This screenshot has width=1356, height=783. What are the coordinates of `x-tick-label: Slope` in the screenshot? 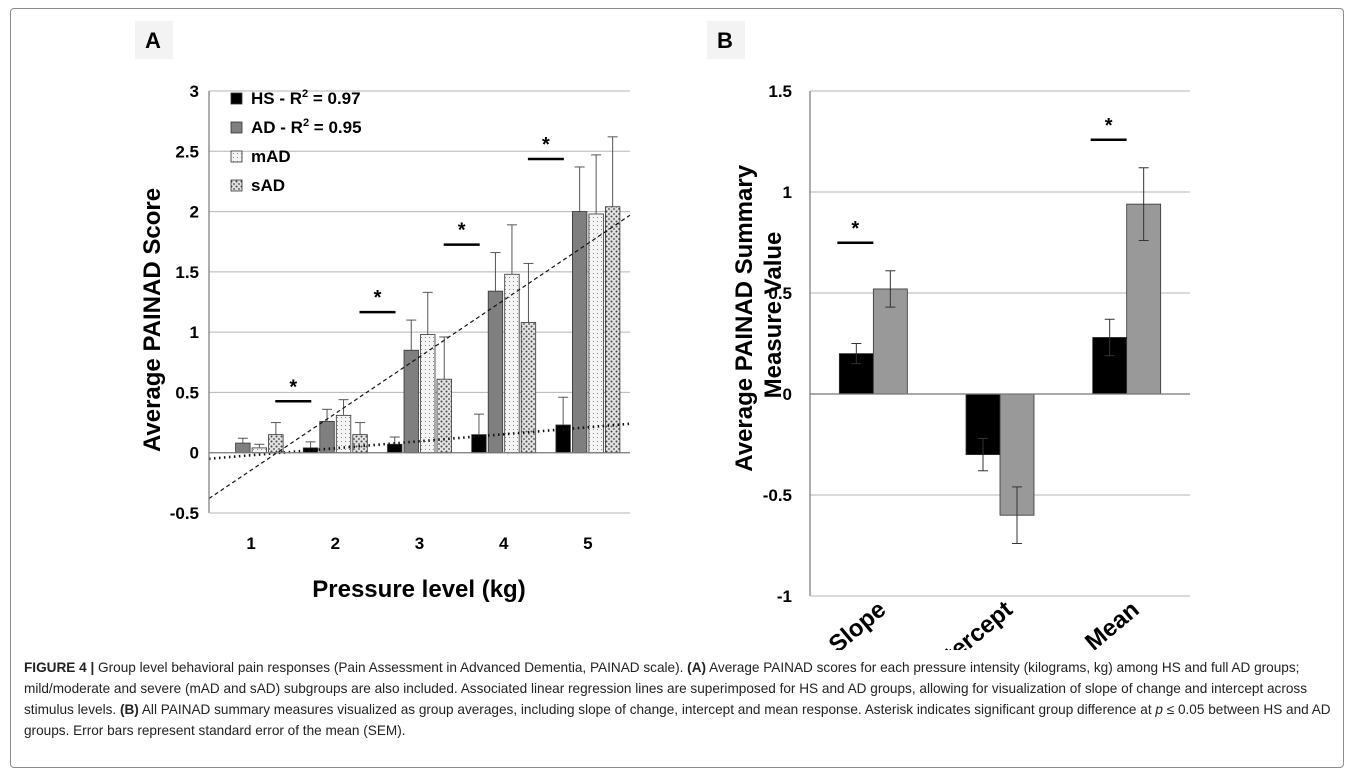 It's located at (857, 623).